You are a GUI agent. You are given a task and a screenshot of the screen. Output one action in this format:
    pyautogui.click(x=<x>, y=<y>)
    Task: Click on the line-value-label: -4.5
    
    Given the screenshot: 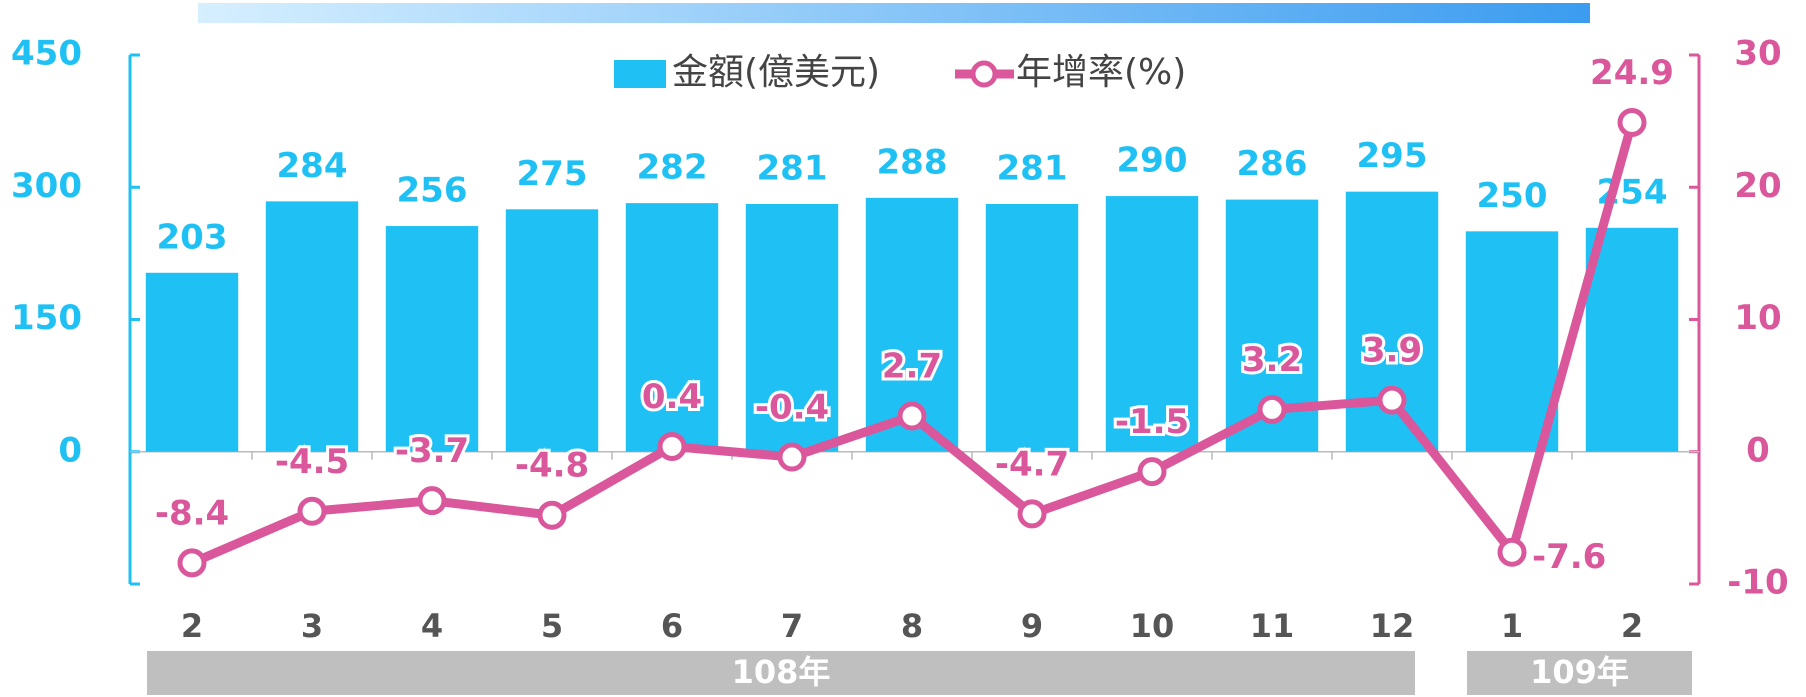 What is the action you would take?
    pyautogui.click(x=312, y=462)
    